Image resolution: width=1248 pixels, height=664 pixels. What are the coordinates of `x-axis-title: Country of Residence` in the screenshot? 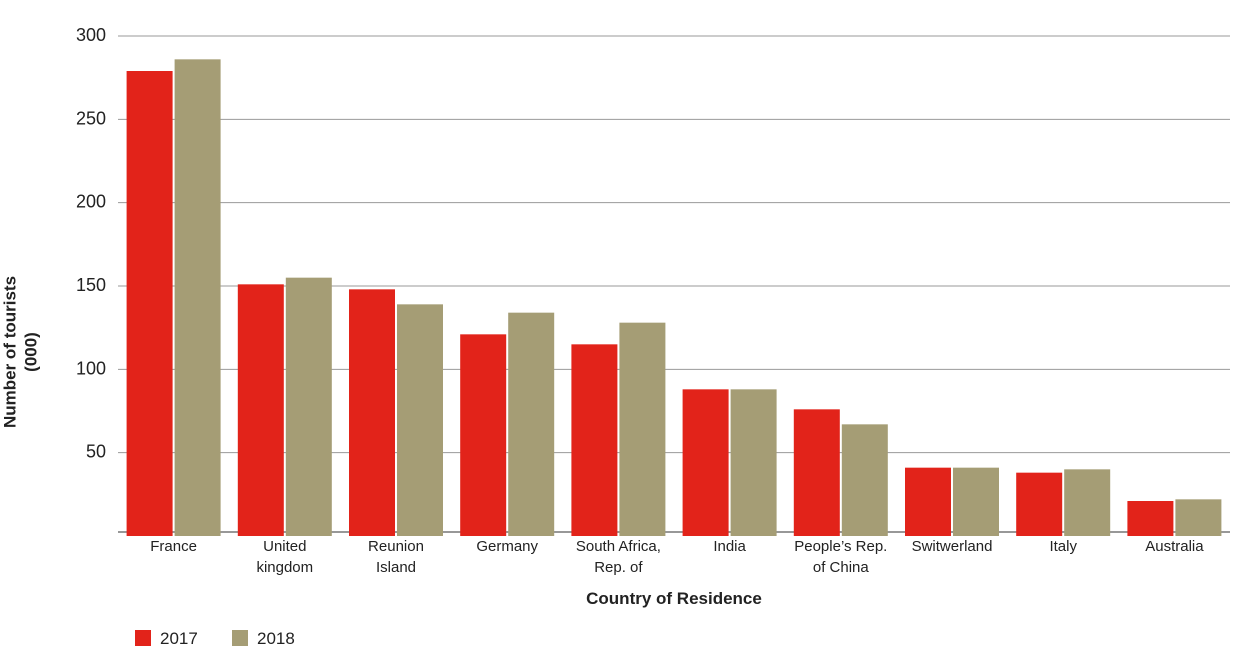 It's located at (674, 598).